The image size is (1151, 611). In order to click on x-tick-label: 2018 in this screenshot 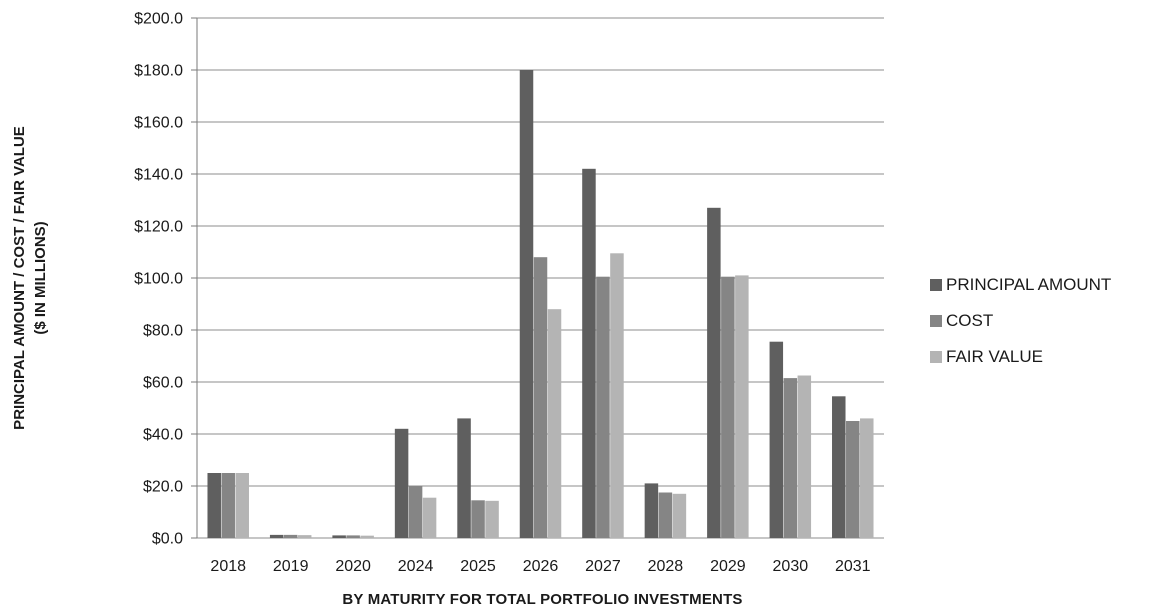, I will do `click(228, 566)`.